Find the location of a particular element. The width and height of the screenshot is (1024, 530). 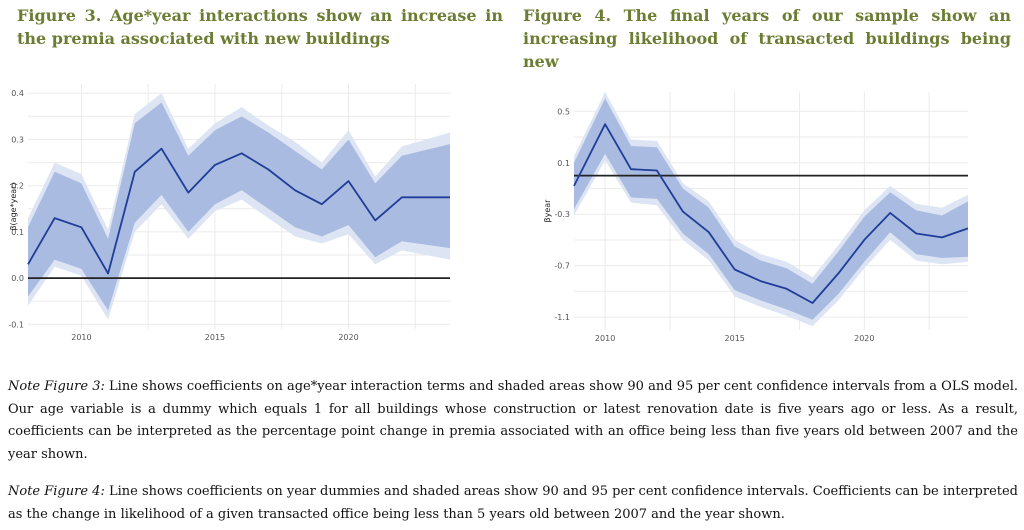

figure-3-note-lead: Note Figure 3: is located at coordinates (56, 386).